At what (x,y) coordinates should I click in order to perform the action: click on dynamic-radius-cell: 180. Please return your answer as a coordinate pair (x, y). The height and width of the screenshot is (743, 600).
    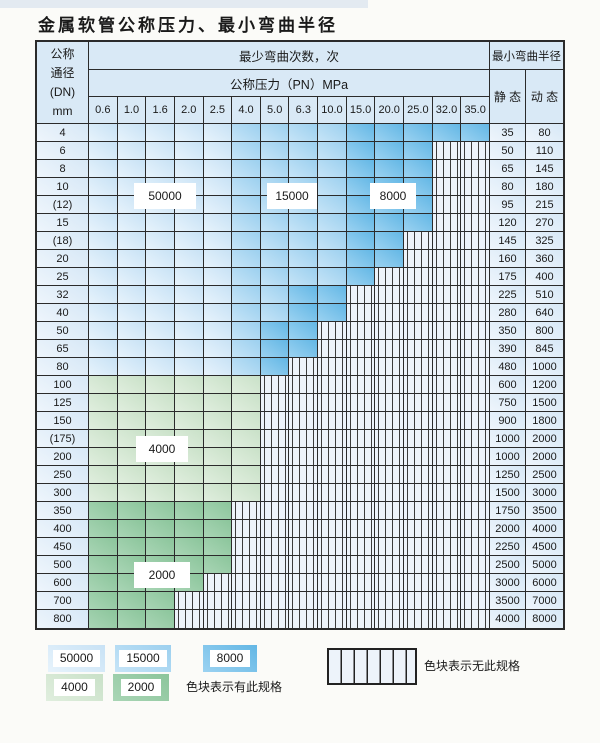
    Looking at the image, I should click on (544, 186).